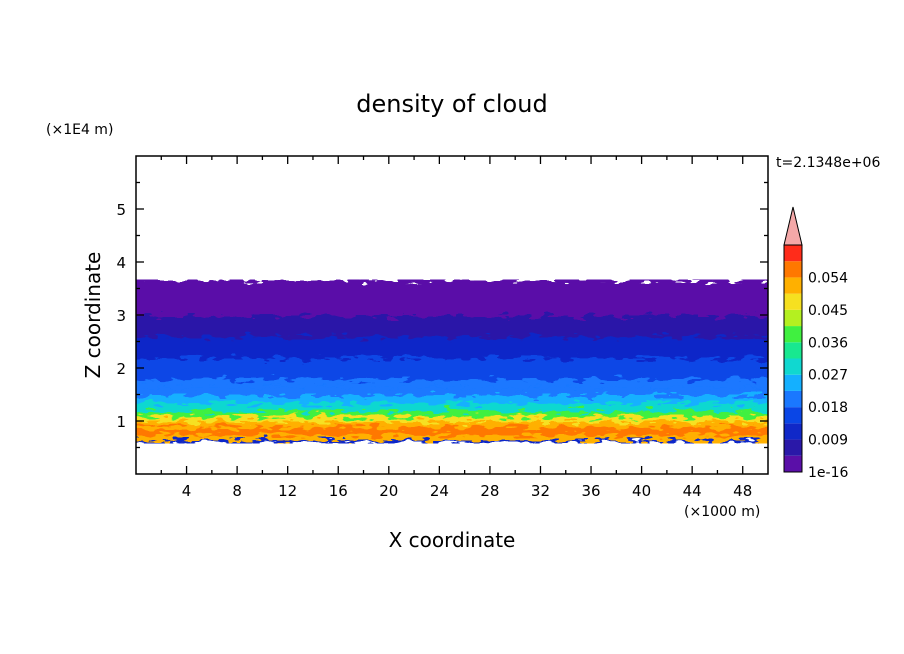 The height and width of the screenshot is (654, 904). Describe the element at coordinates (793, 226) in the screenshot. I see `colorbar-over-triangle` at that location.